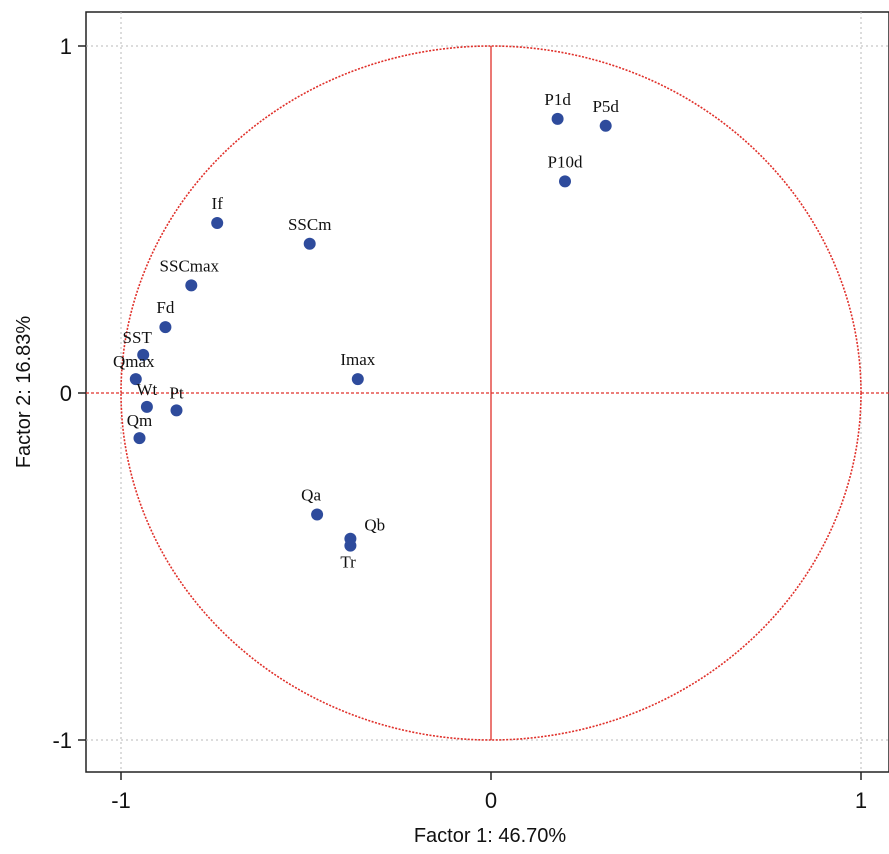  Describe the element at coordinates (147, 389) in the screenshot. I see `point-label: Wt` at that location.